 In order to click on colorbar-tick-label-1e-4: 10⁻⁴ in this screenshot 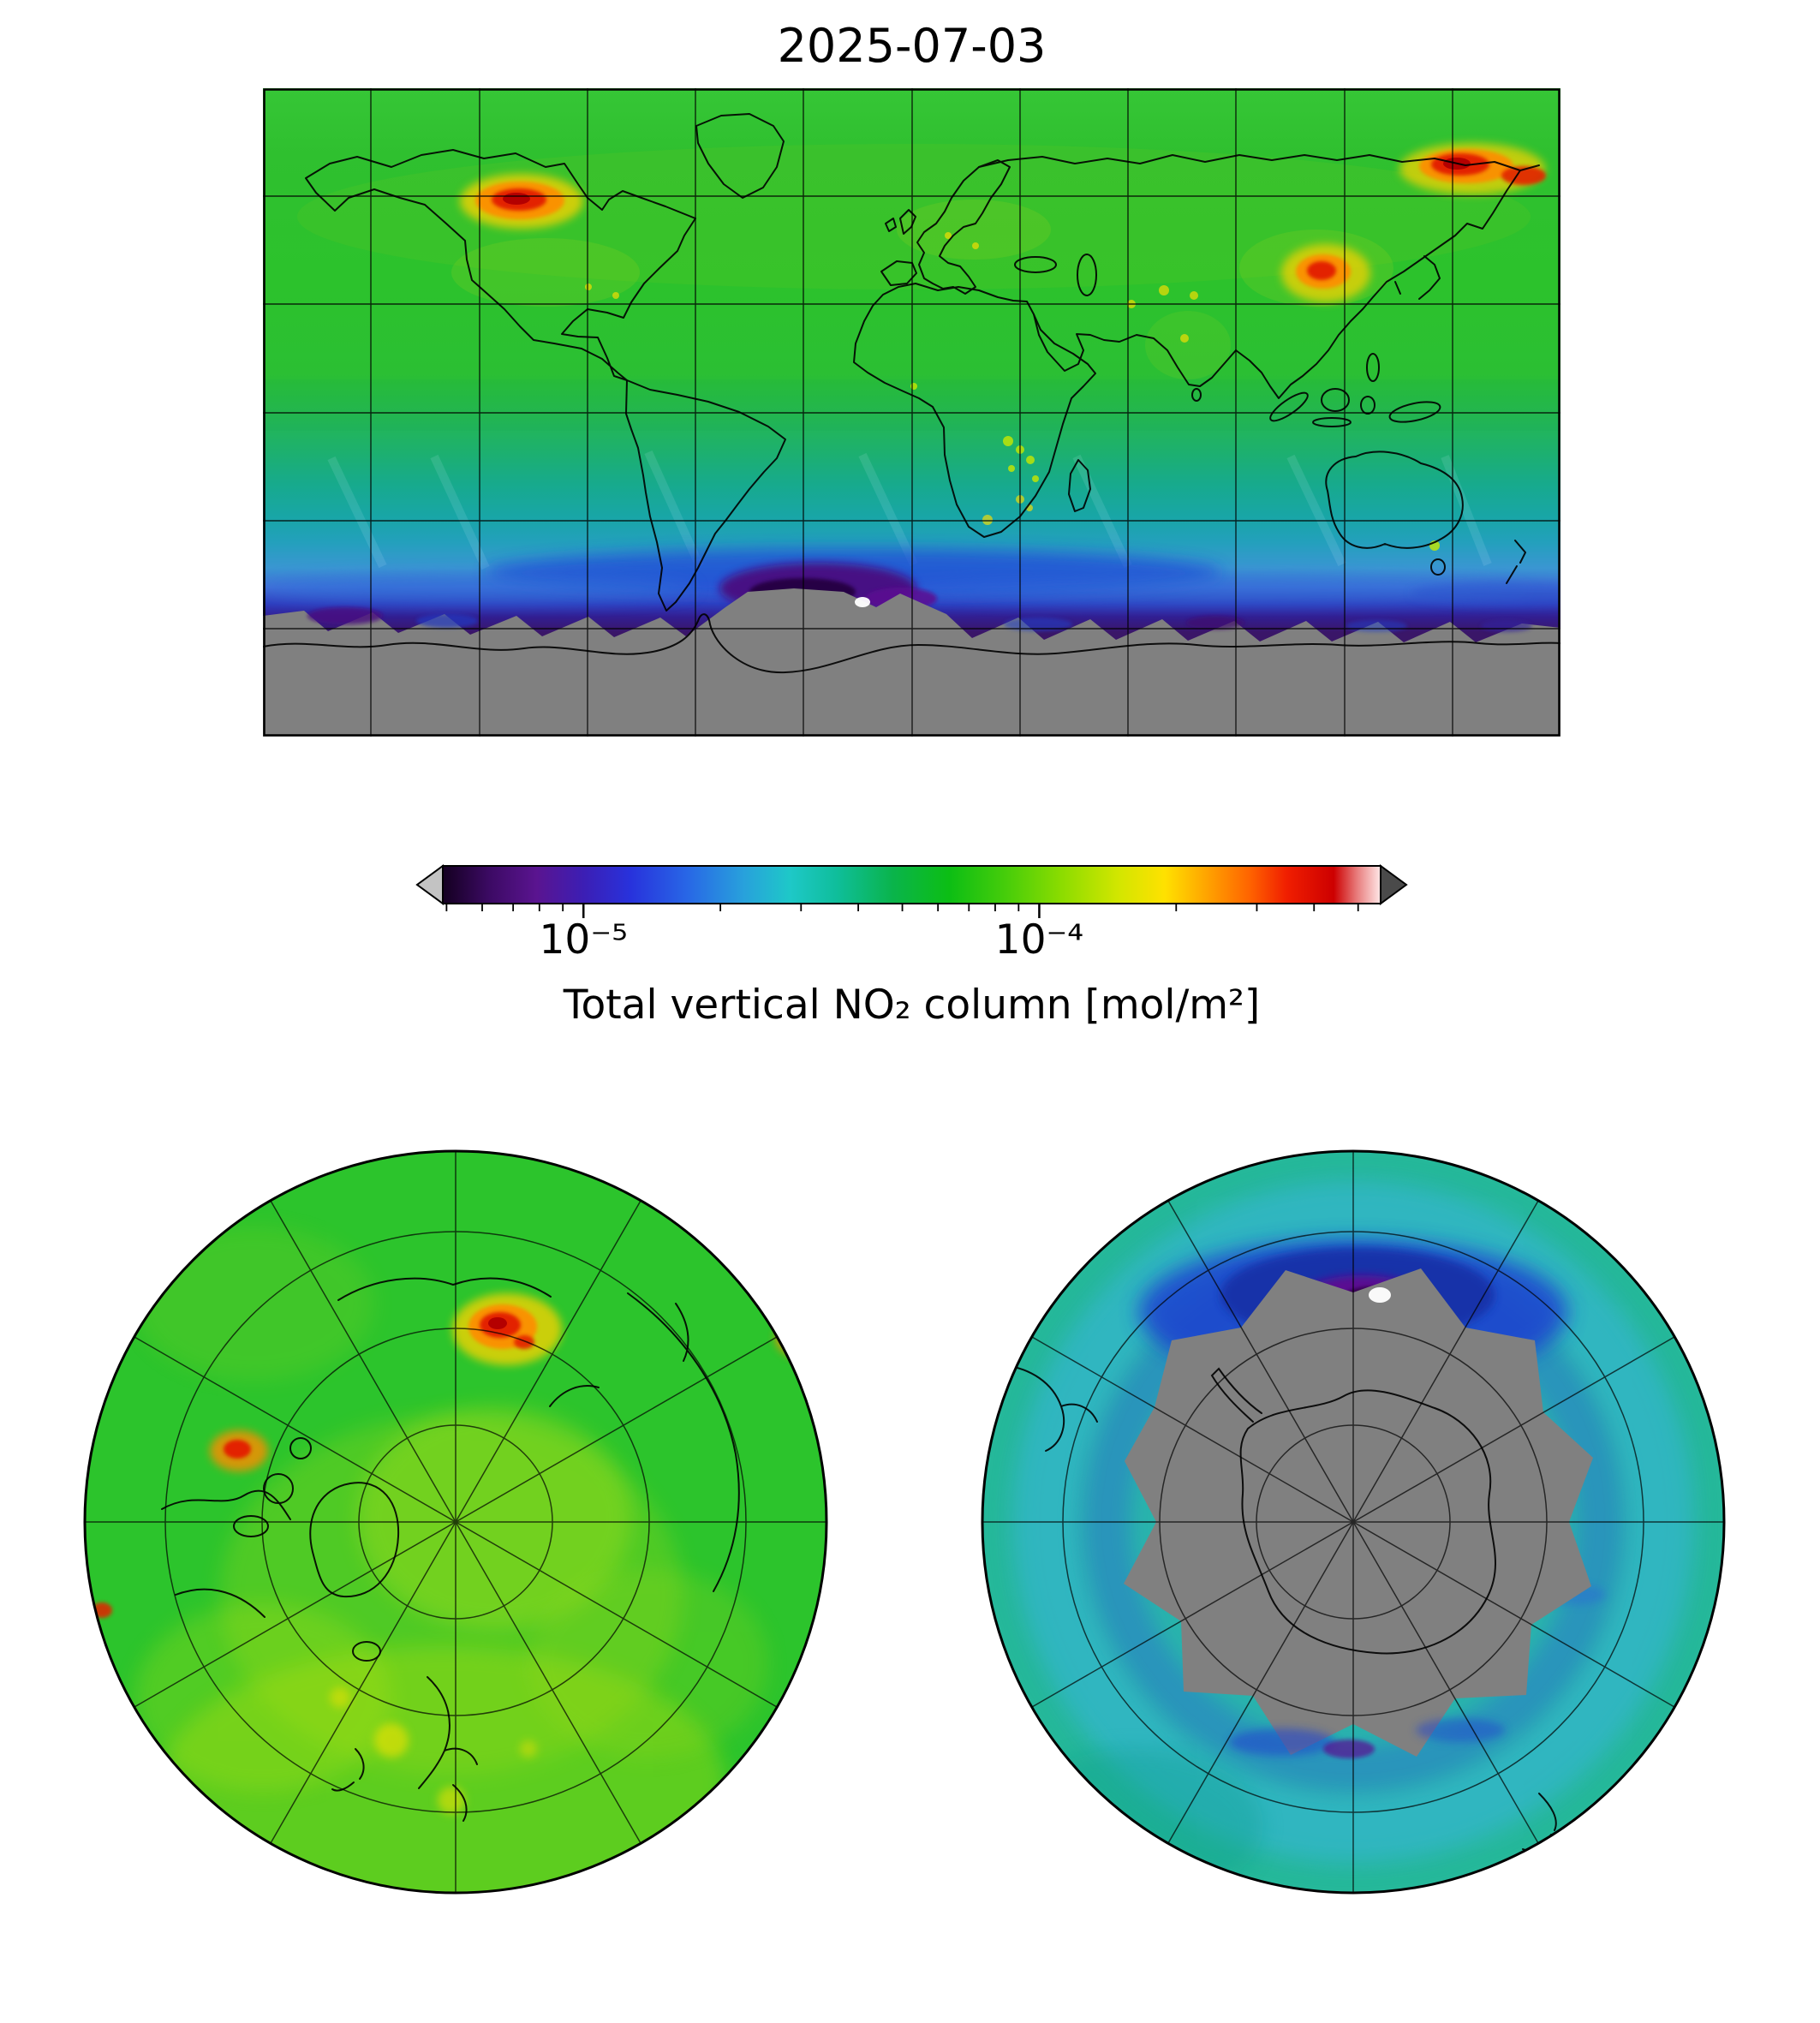, I will do `click(1039, 940)`.